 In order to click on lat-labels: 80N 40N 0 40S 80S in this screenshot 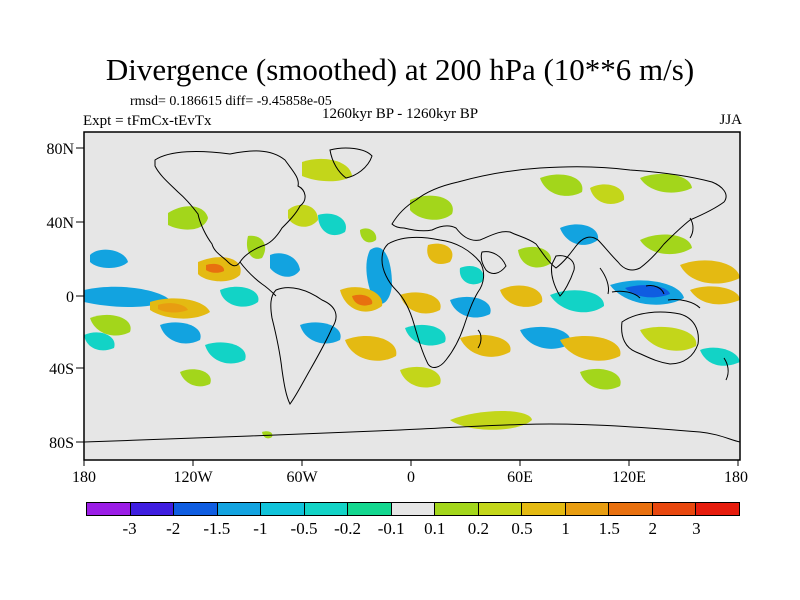, I will do `click(60, 296)`.